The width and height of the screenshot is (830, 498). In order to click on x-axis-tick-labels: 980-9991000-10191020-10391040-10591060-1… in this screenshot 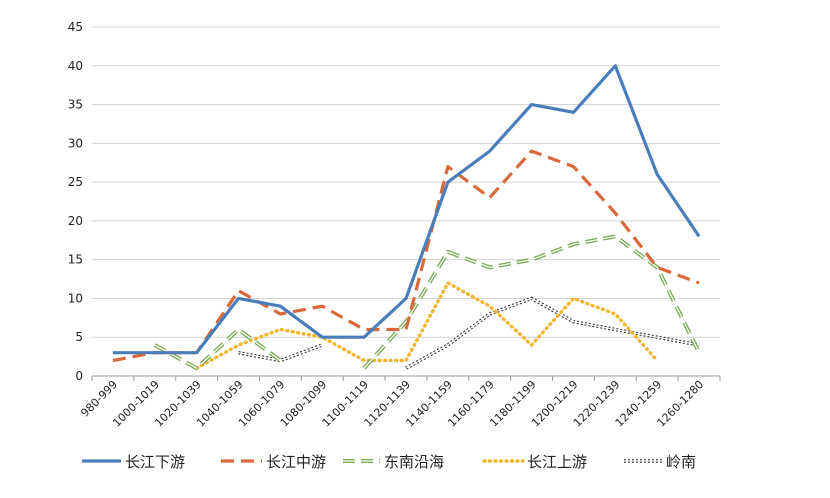, I will do `click(399, 403)`.